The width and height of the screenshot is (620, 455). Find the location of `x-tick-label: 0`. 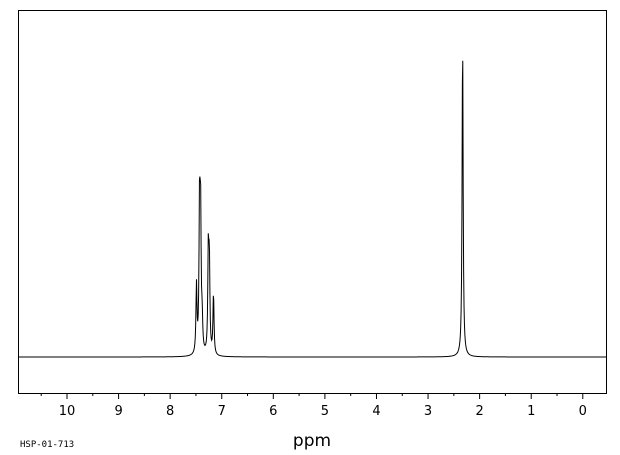

x-tick-label: 0 is located at coordinates (583, 411).